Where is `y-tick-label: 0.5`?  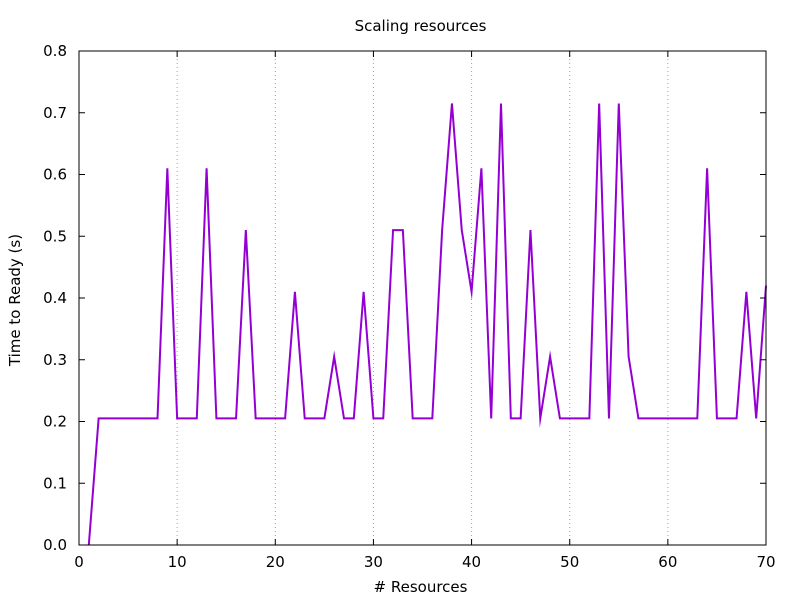 y-tick-label: 0.5 is located at coordinates (55, 236).